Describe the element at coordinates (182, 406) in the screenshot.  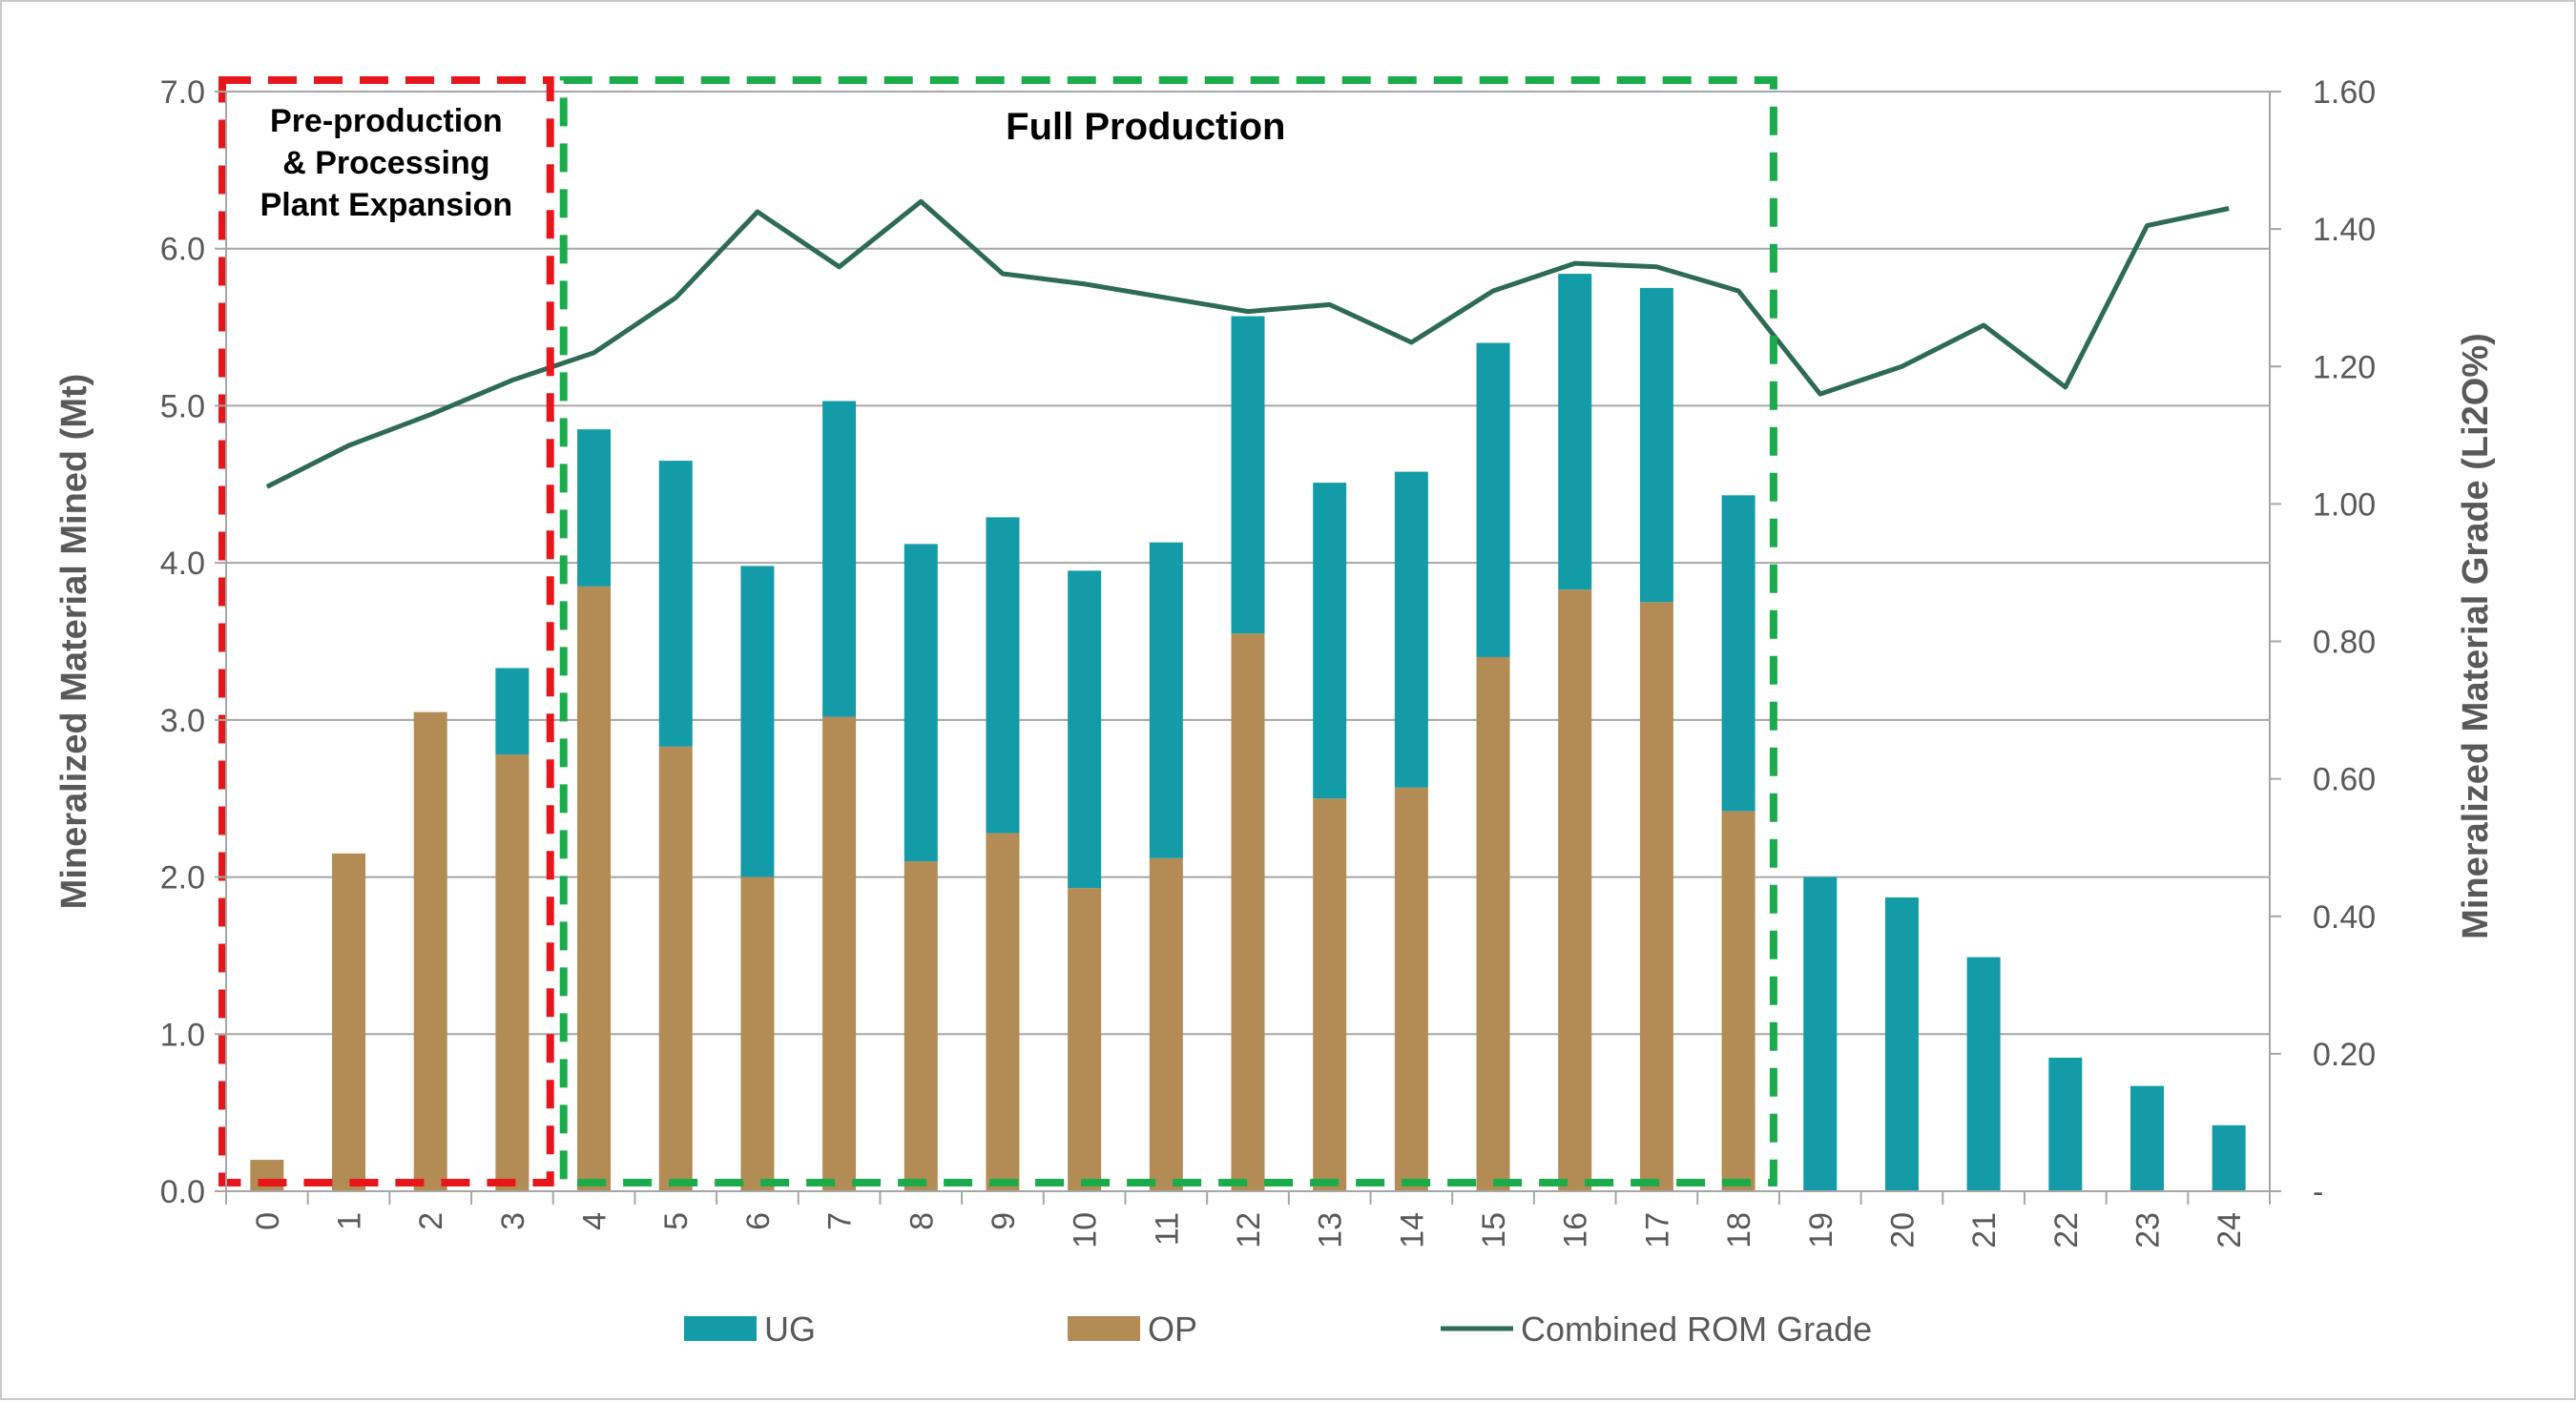
I see `y-tick-label: 5.0` at that location.